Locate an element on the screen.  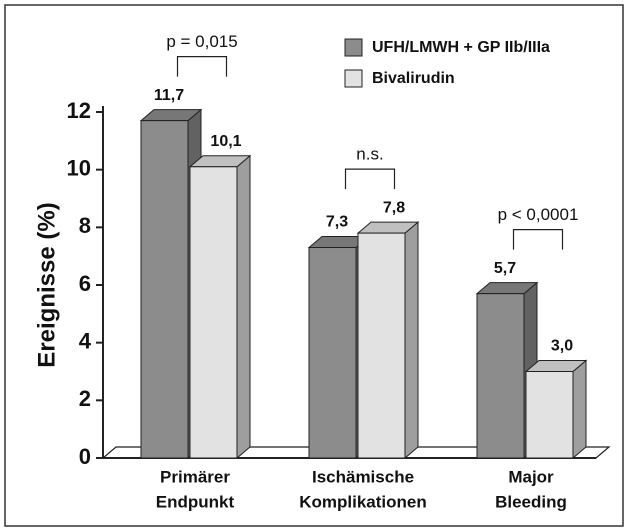
y-tick-label: 0 is located at coordinates (85, 456).